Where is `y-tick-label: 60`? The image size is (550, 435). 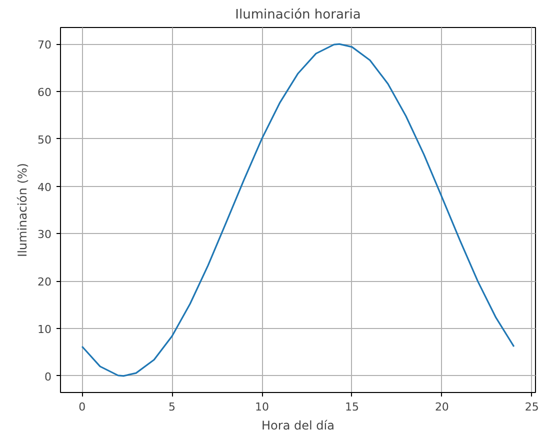 y-tick-label: 60 is located at coordinates (45, 92).